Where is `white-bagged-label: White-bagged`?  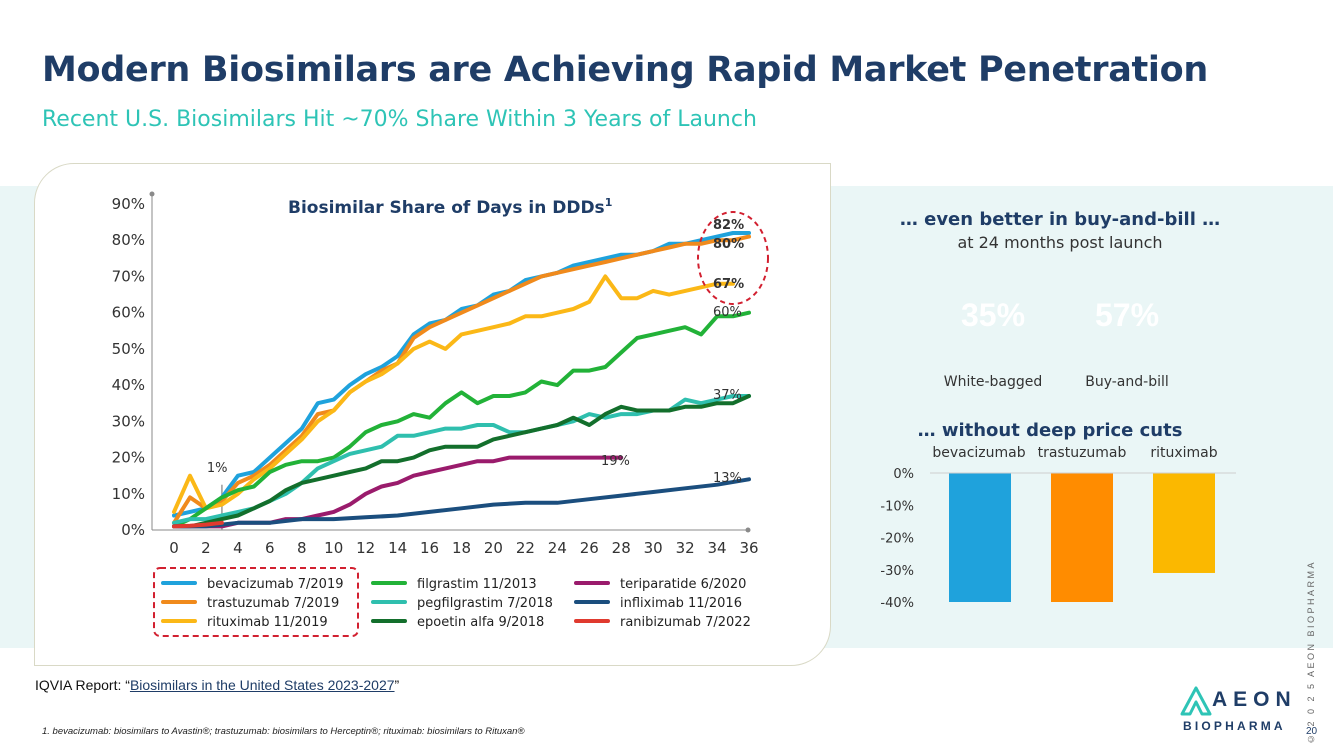 white-bagged-label: White-bagged is located at coordinates (993, 382).